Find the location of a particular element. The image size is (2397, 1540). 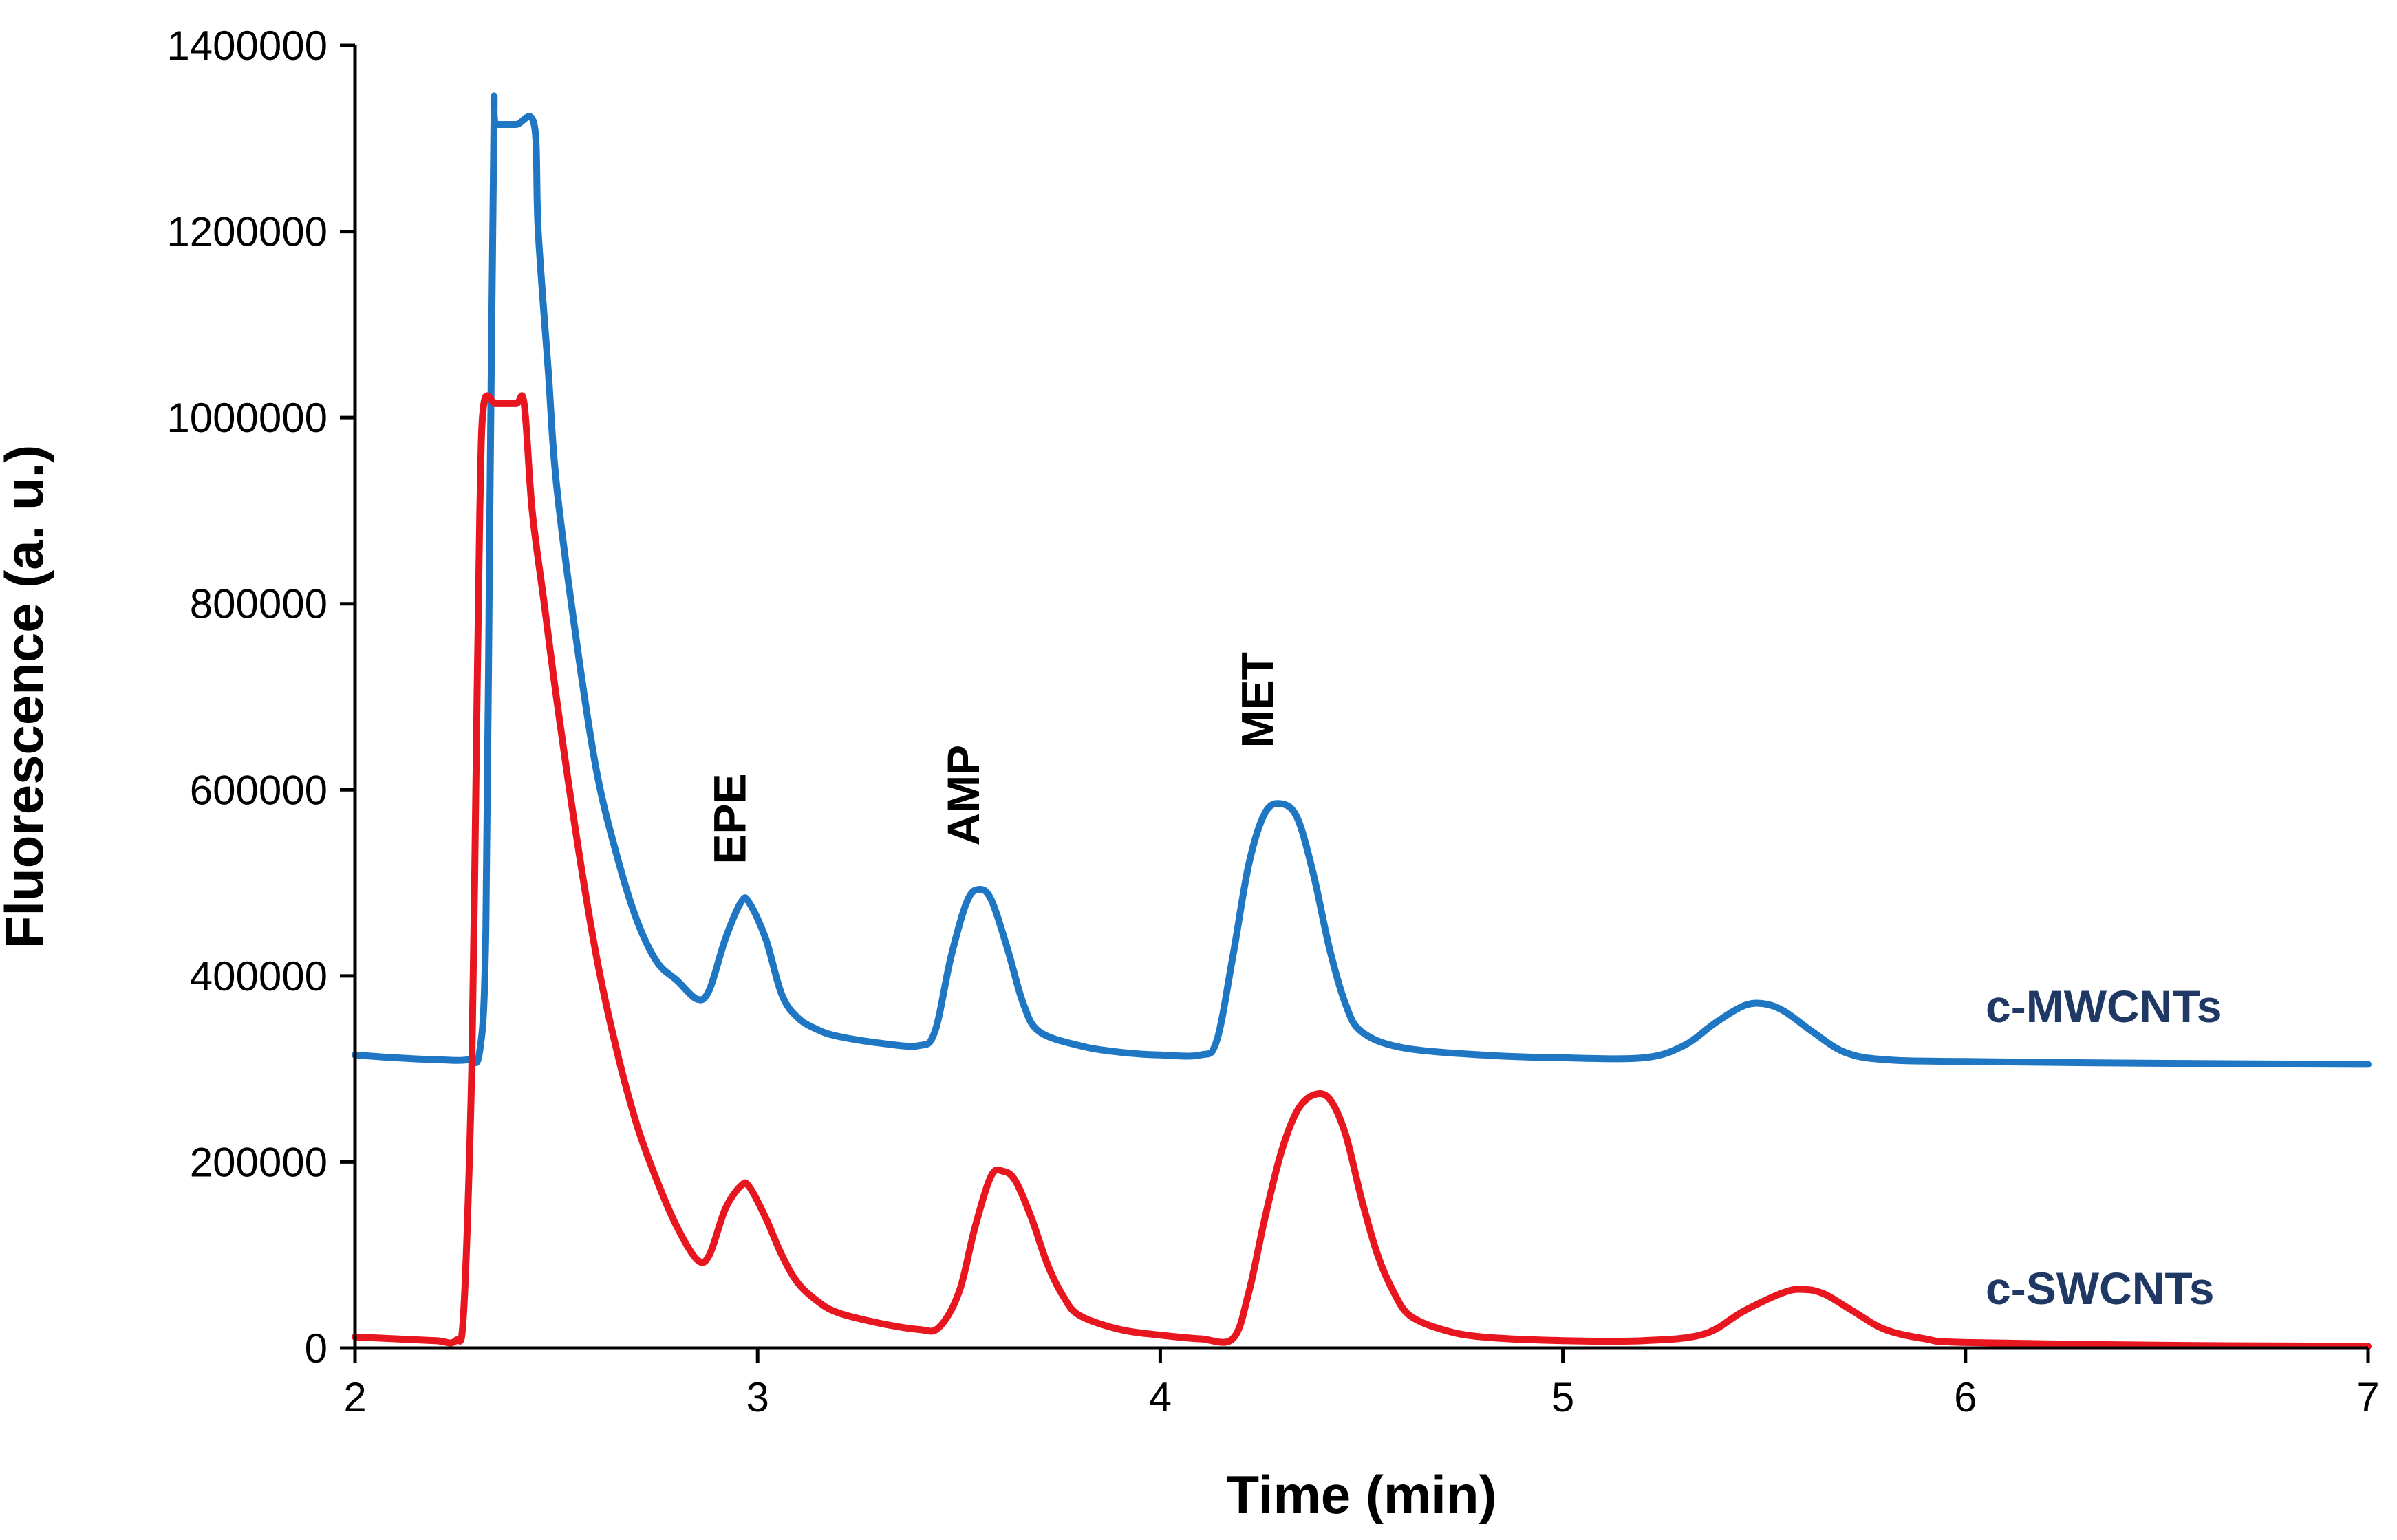

peak-label-amp: AMP is located at coordinates (963, 795).